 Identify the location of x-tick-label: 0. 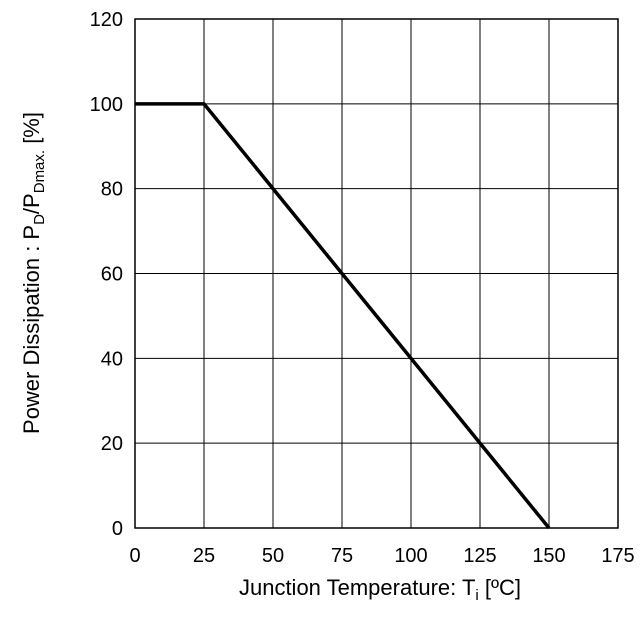
(134, 556).